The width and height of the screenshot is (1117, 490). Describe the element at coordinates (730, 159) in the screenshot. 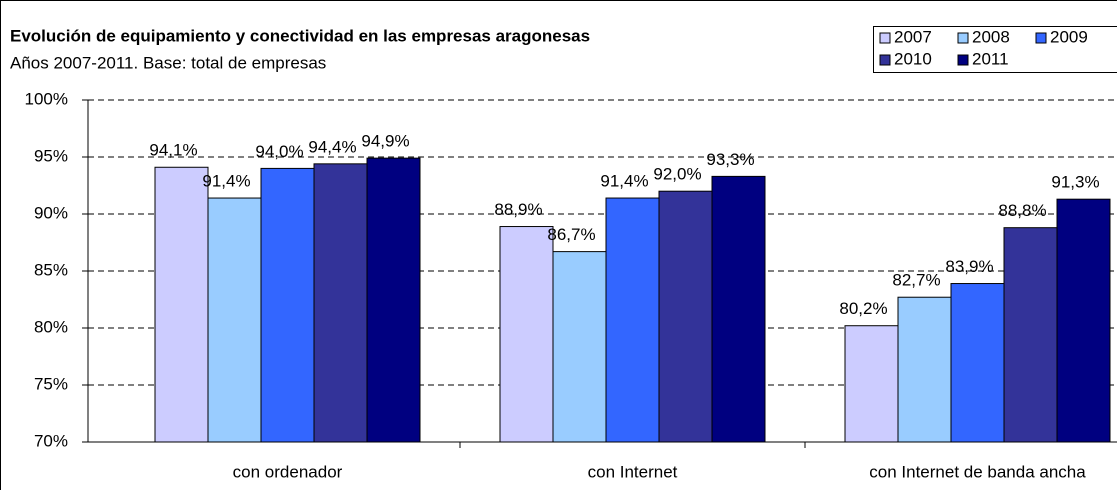

I see `value-label: 93,3%` at that location.